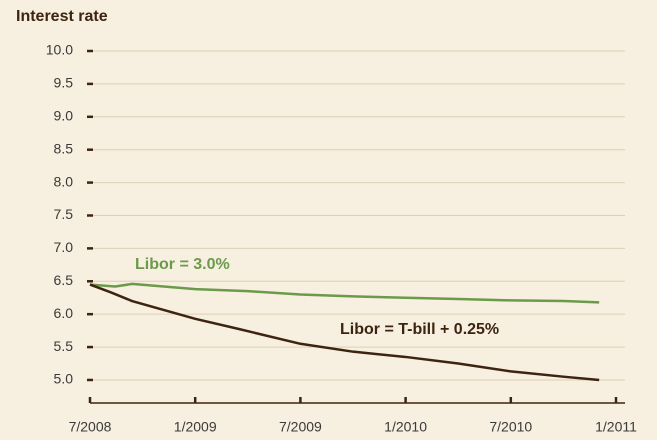  What do you see at coordinates (405, 427) in the screenshot?
I see `x-tick-label: 1/2010` at bounding box center [405, 427].